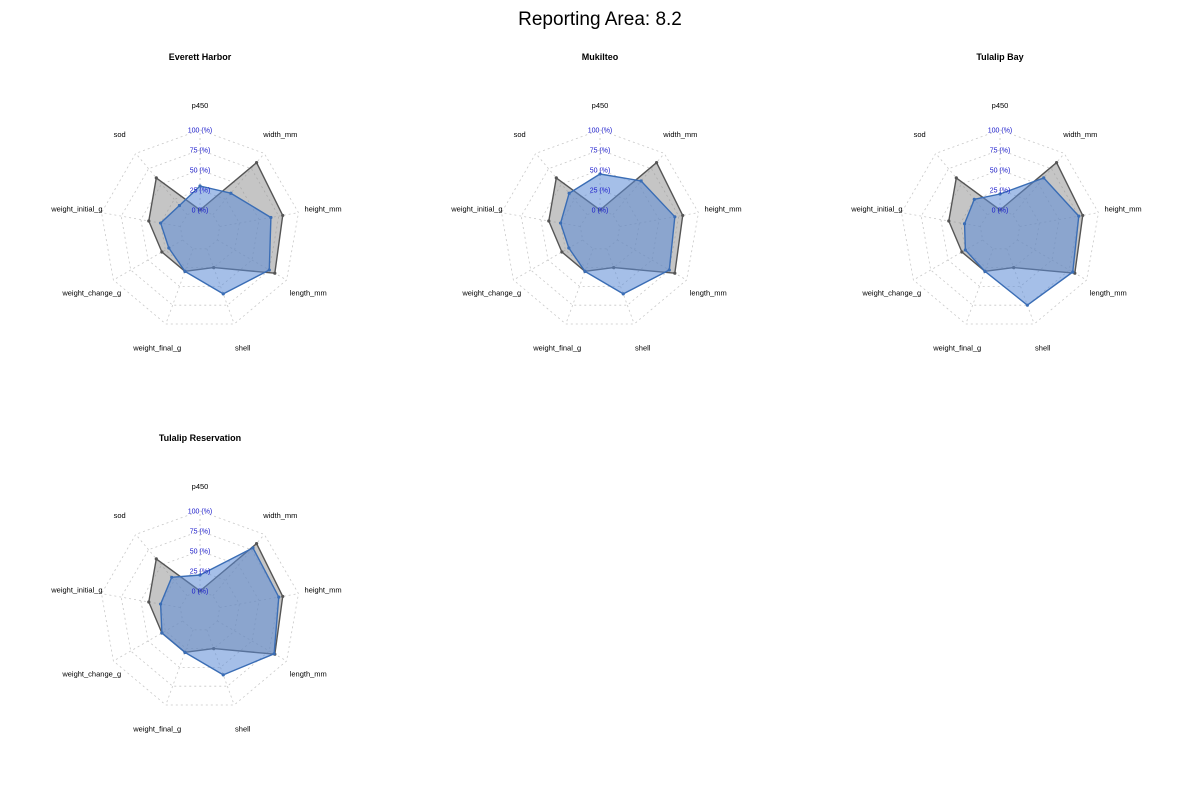 This screenshot has height=800, width=1200. What do you see at coordinates (600, 57) in the screenshot?
I see `panel-title: Mukilteo` at bounding box center [600, 57].